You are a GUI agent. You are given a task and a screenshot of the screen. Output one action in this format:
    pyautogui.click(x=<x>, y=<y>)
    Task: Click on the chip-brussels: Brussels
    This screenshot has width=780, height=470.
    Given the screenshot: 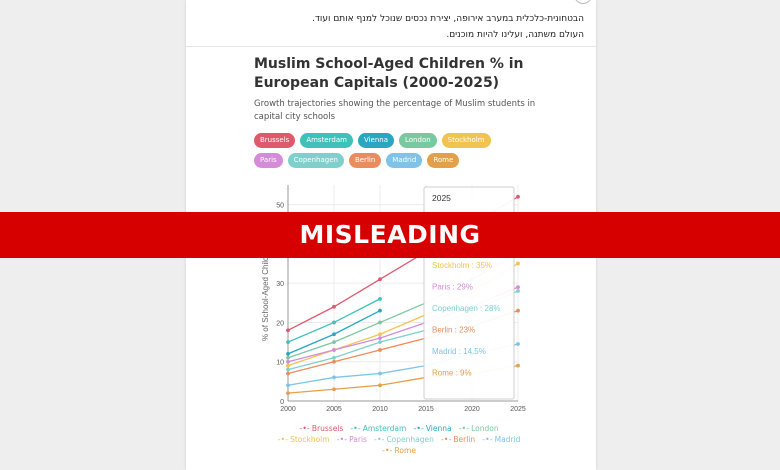 What is the action you would take?
    pyautogui.click(x=275, y=140)
    